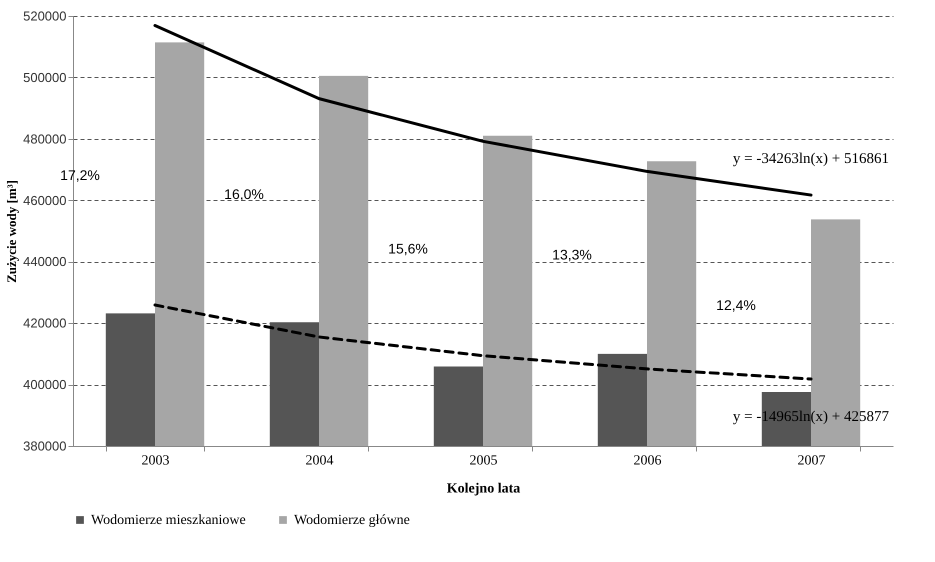  I want to click on annotation: 16,0%, so click(244, 194).